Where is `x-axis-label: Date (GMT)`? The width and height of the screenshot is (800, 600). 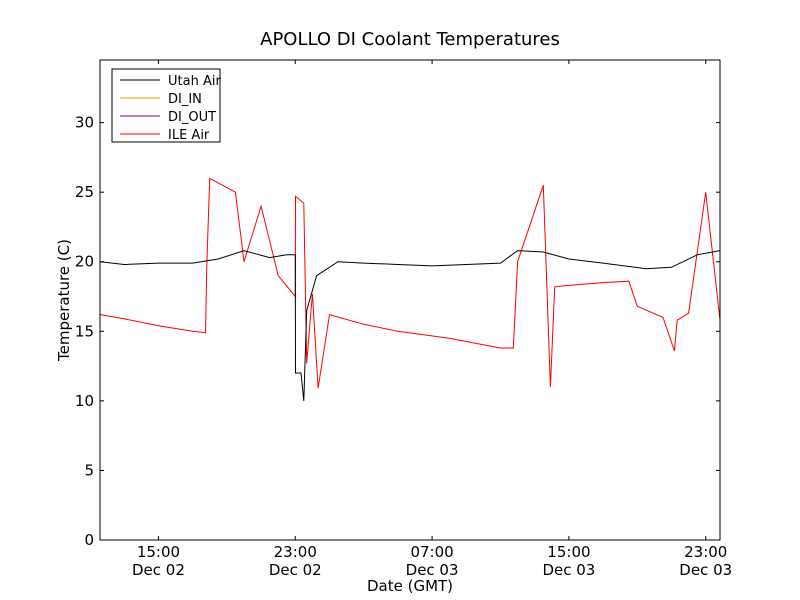 x-axis-label: Date (GMT) is located at coordinates (410, 586).